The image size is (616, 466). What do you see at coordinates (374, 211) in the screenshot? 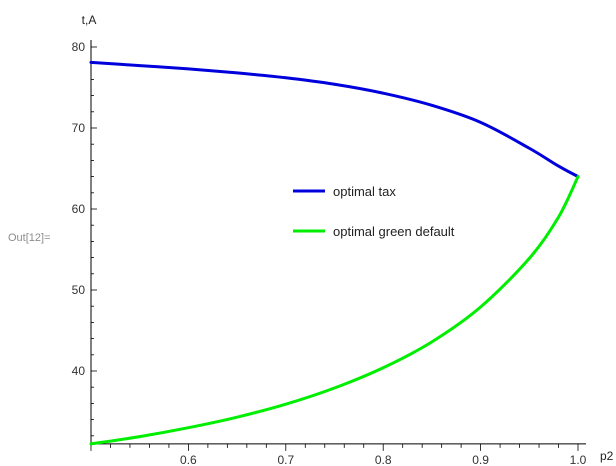
I see `legend: optimal tax optimal green default` at bounding box center [374, 211].